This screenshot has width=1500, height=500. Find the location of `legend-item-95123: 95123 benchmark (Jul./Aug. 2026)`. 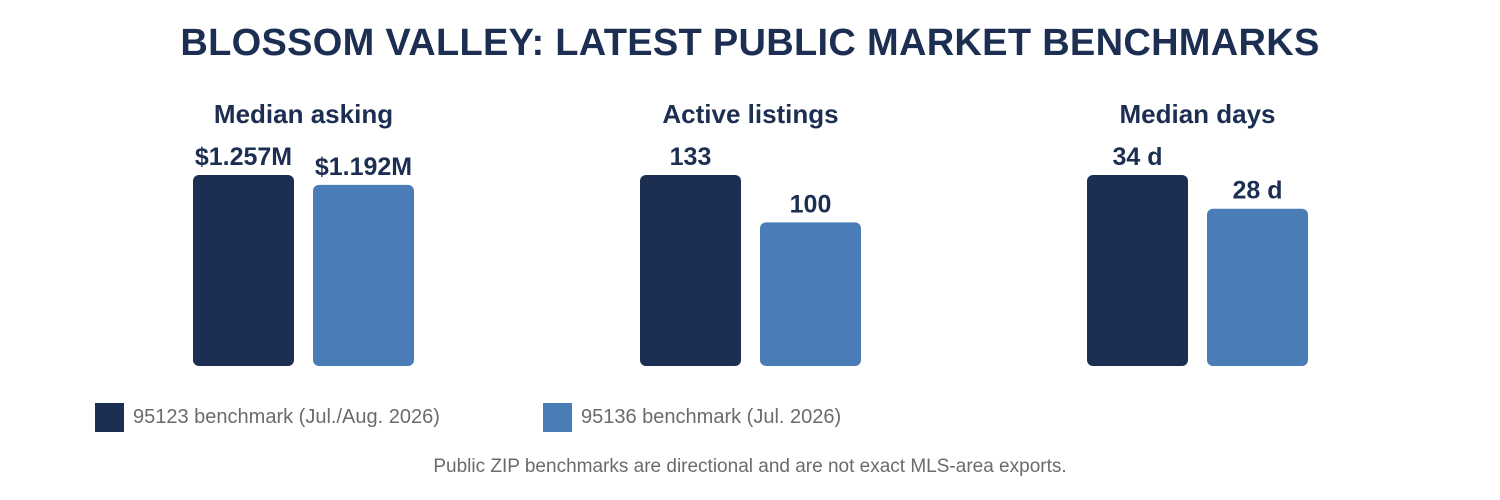

legend-item-95123: 95123 benchmark (Jul./Aug. 2026) is located at coordinates (267, 417).